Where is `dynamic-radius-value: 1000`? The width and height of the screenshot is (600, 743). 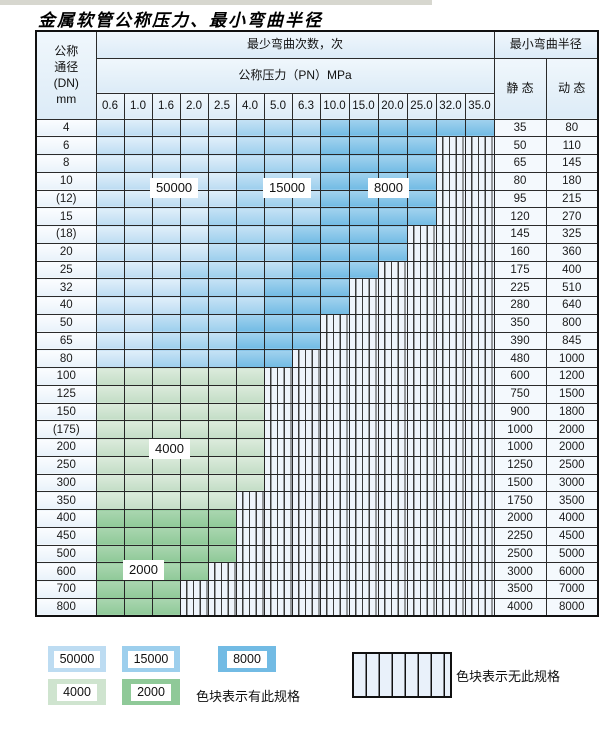
dynamic-radius-value: 1000 is located at coordinates (572, 358).